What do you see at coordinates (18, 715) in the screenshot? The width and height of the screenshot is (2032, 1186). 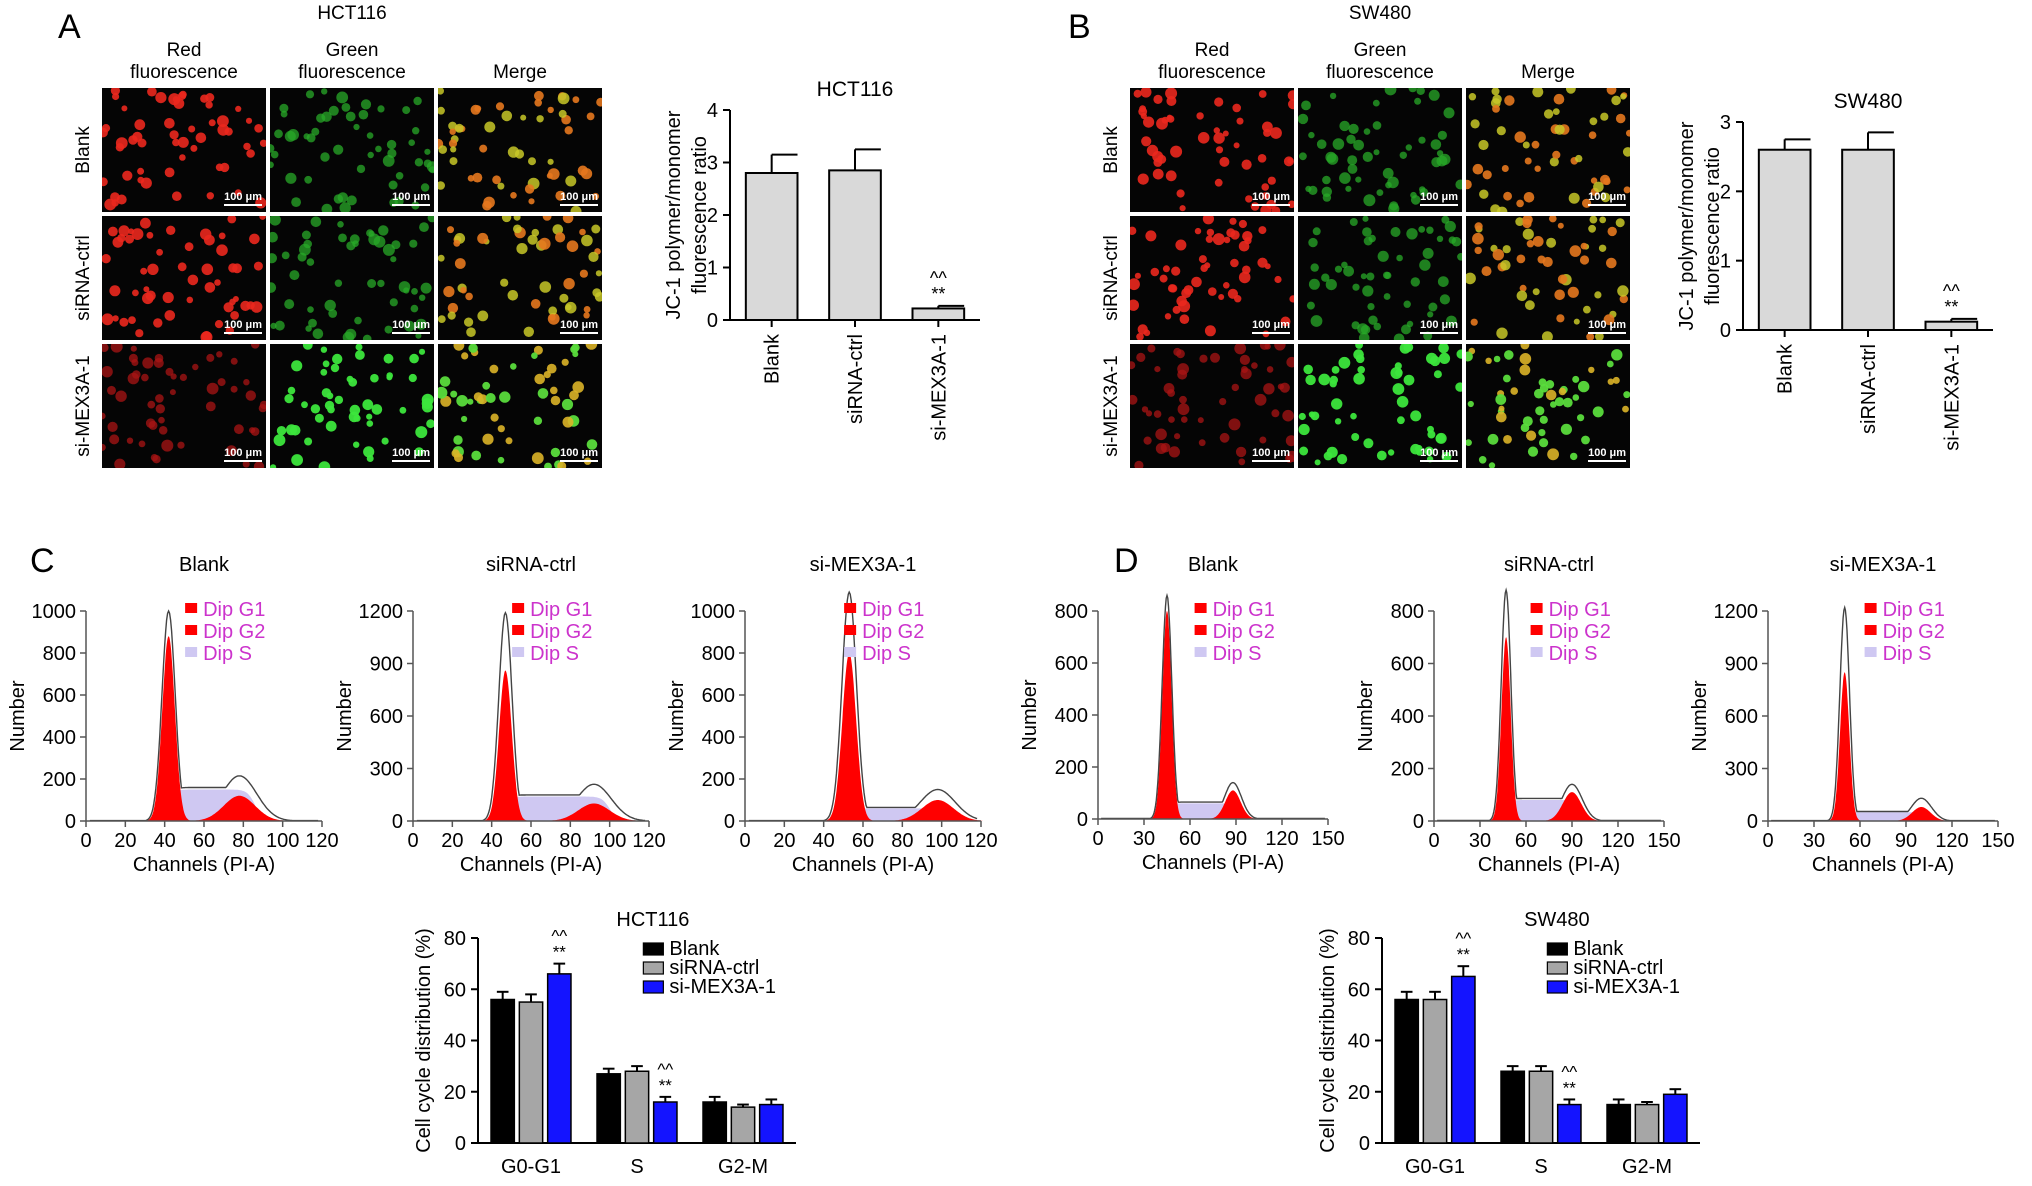 I see `y-axis-label: Number` at bounding box center [18, 715].